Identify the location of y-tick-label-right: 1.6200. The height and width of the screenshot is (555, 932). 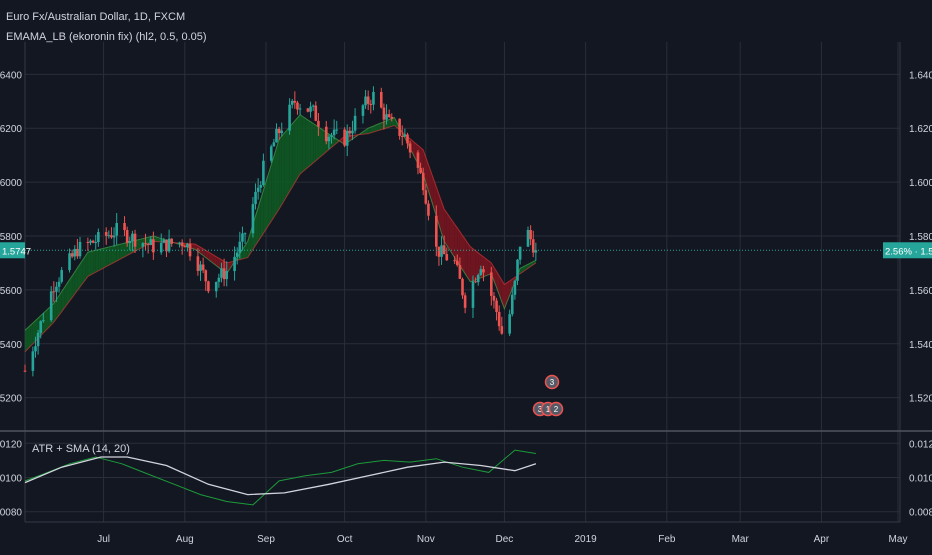
(920, 129).